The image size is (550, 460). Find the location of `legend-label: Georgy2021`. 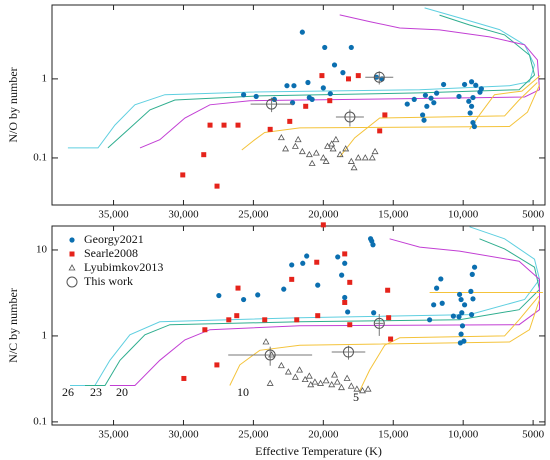

legend-label: Georgy2021 is located at coordinates (114, 239).